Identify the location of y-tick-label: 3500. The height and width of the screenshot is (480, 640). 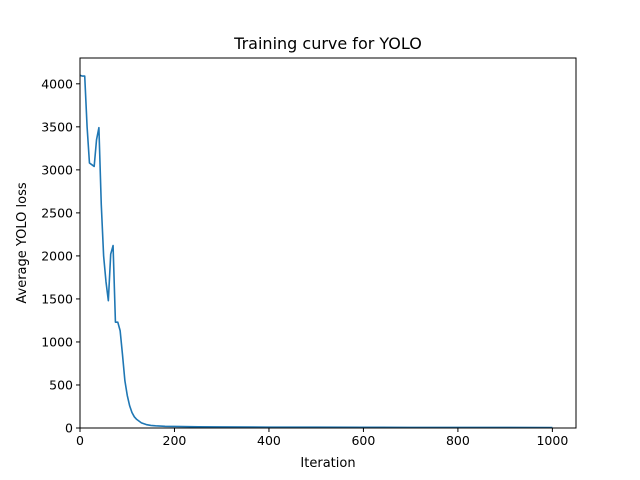
(57, 126).